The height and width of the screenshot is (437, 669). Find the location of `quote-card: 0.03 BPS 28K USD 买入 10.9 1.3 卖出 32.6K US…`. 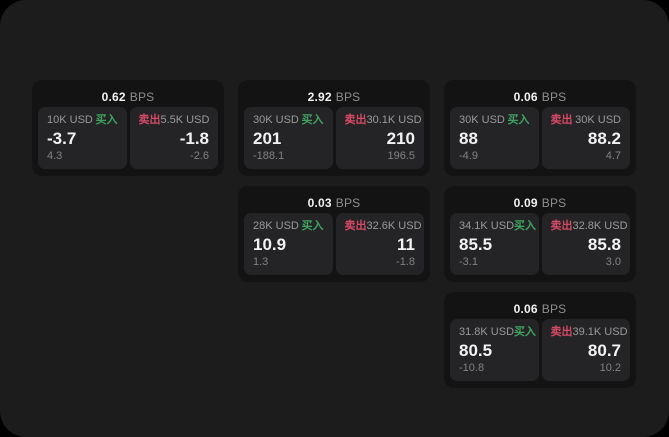

quote-card: 0.03 BPS 28K USD 买入 10.9 1.3 卖出 32.6K US… is located at coordinates (334, 234).